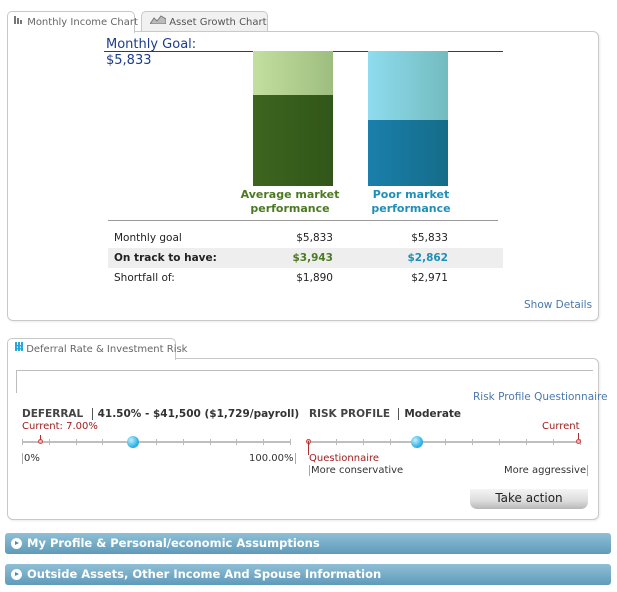 The image size is (617, 592). Describe the element at coordinates (19, 349) in the screenshot. I see `sliders-icon` at that location.